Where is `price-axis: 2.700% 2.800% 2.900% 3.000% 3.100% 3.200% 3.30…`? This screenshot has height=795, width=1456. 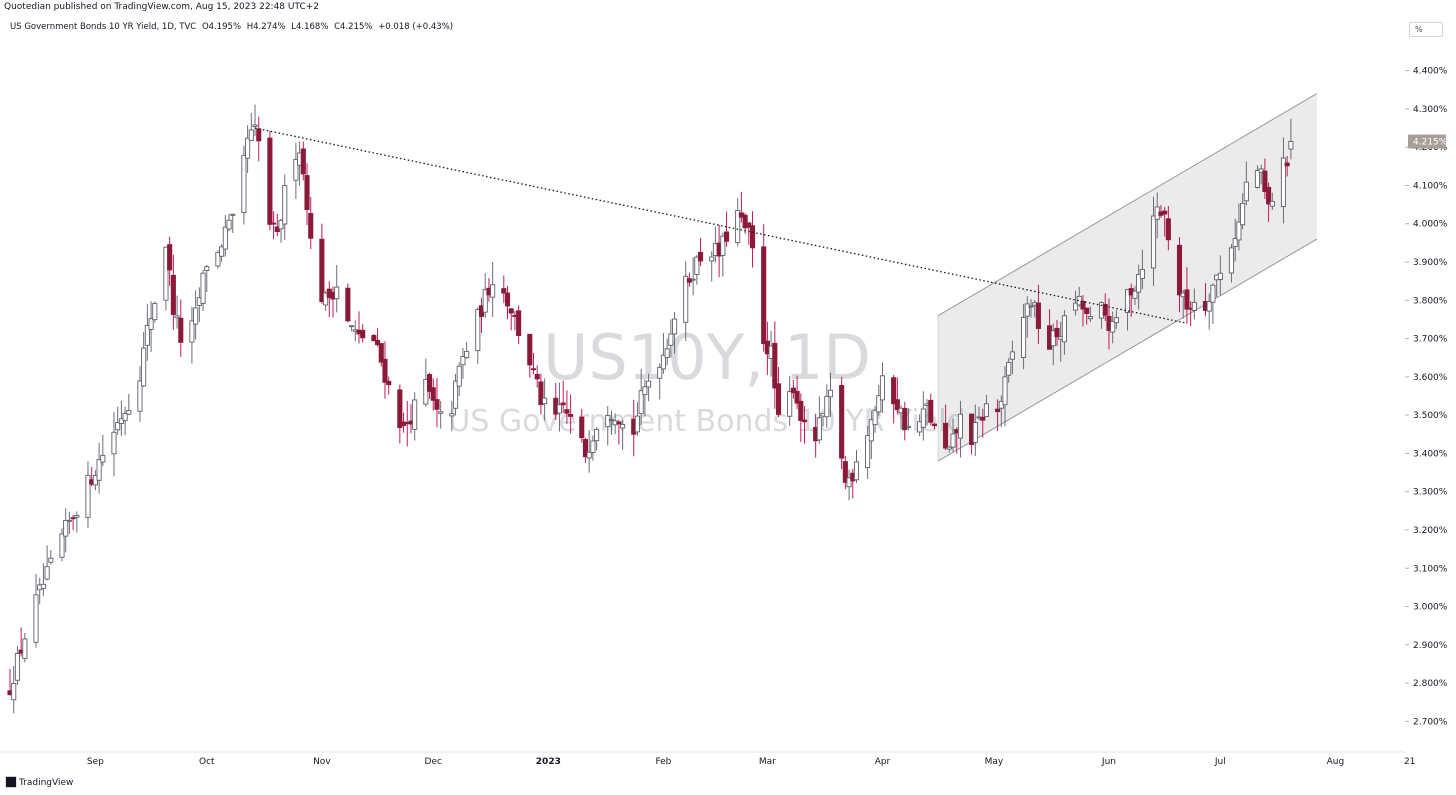
price-axis: 2.700% 2.800% 2.900% 3.000% 3.100% 3.200% 3.30… is located at coordinates (1426, 397).